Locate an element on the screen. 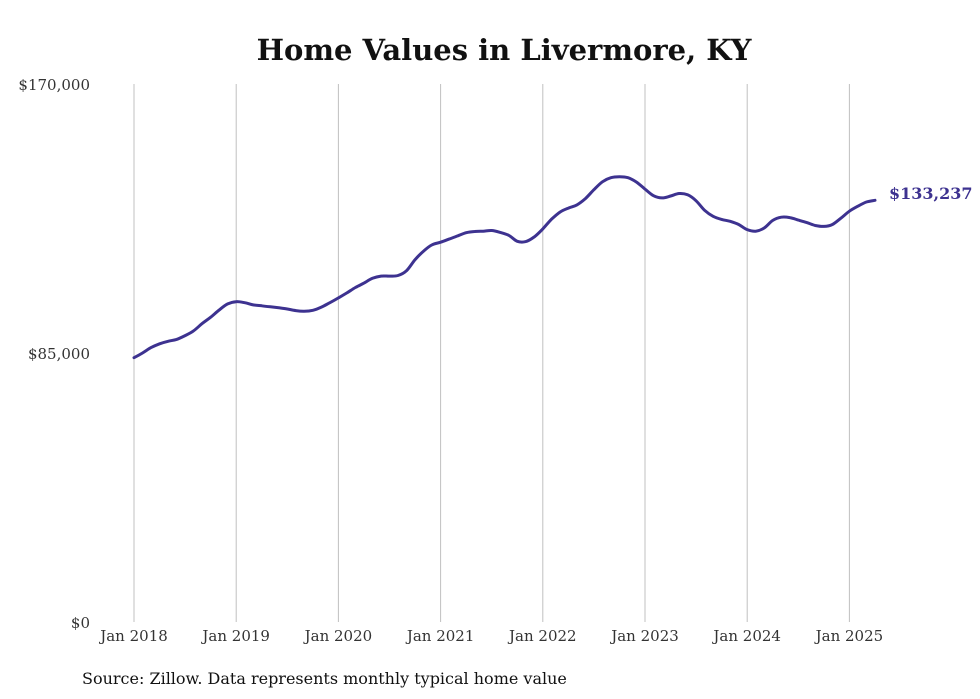  y-axis-ticks: $0 $85,000 $170,000 is located at coordinates (54, 354).